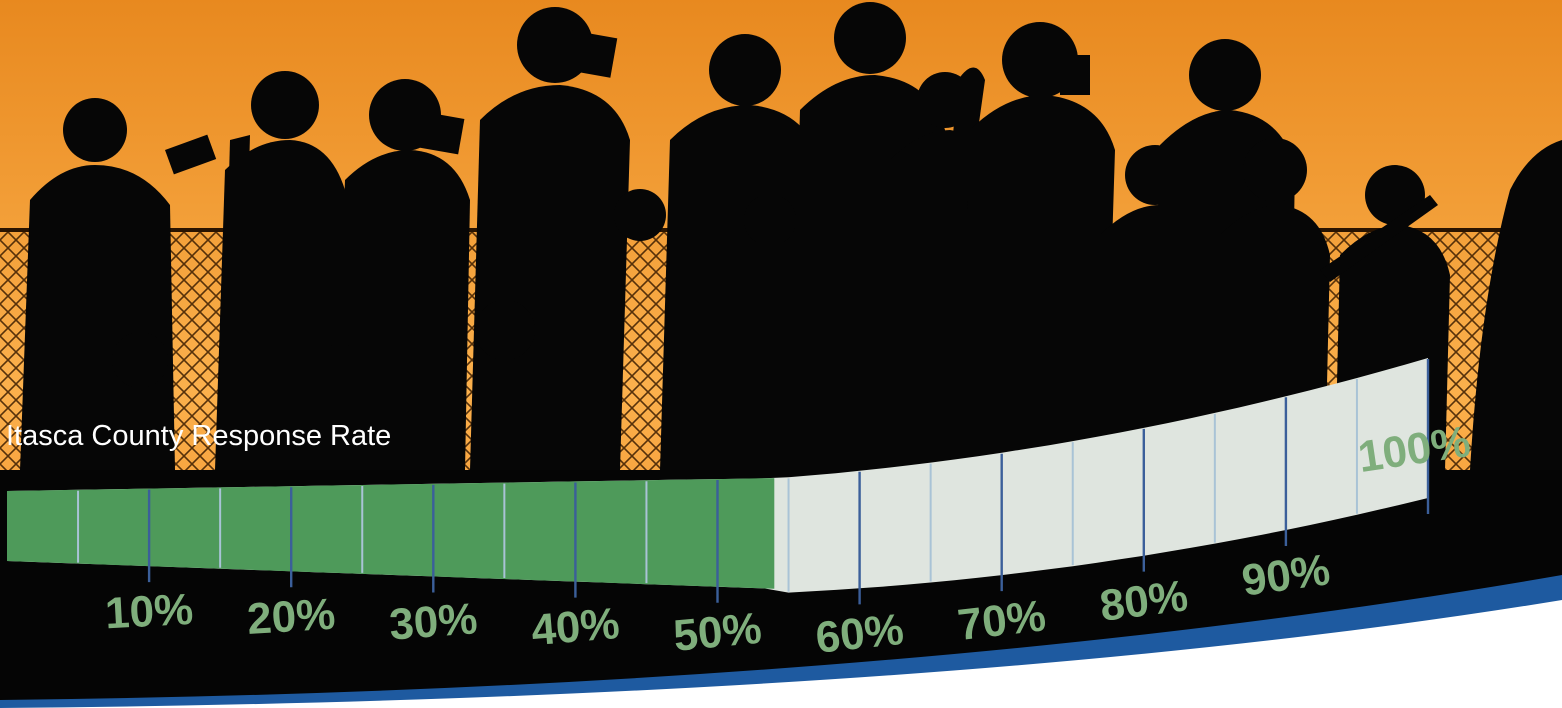 The height and width of the screenshot is (708, 1562). Describe the element at coordinates (433, 621) in the screenshot. I see `tick-label: 30%` at that location.